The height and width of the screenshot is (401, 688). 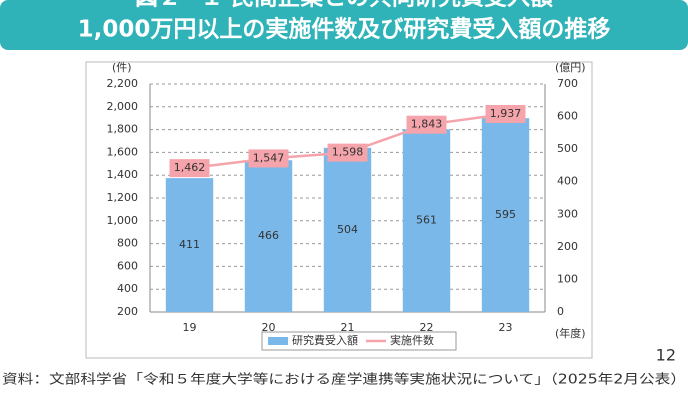 What do you see at coordinates (567, 181) in the screenshot?
I see `y2-tick-label: 400` at bounding box center [567, 181].